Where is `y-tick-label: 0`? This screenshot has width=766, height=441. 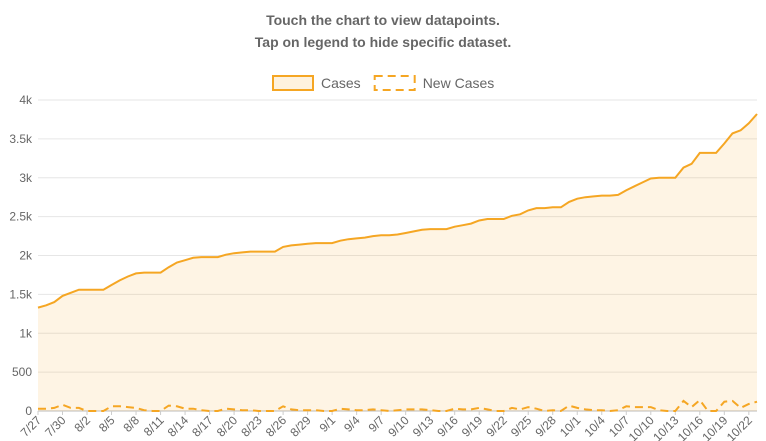
y-tick-label: 0 is located at coordinates (28, 411).